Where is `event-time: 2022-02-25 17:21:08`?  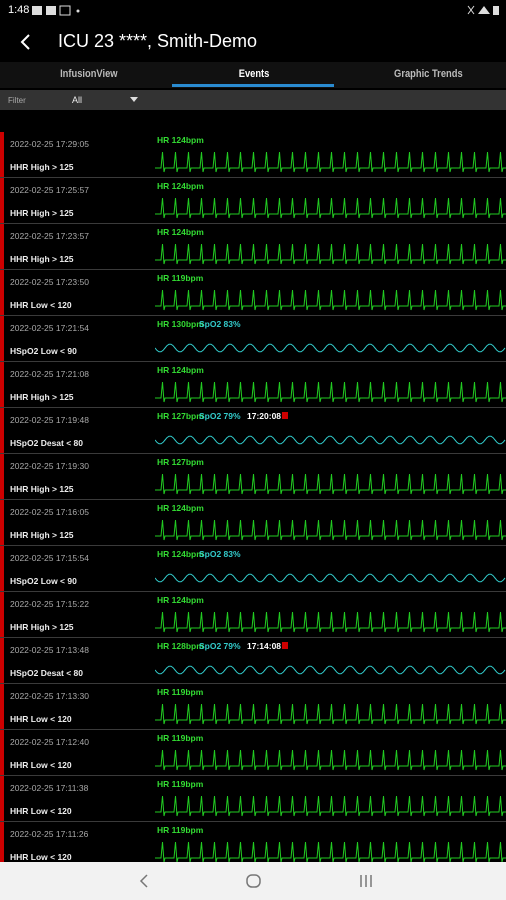 event-time: 2022-02-25 17:21:08 is located at coordinates (49, 374).